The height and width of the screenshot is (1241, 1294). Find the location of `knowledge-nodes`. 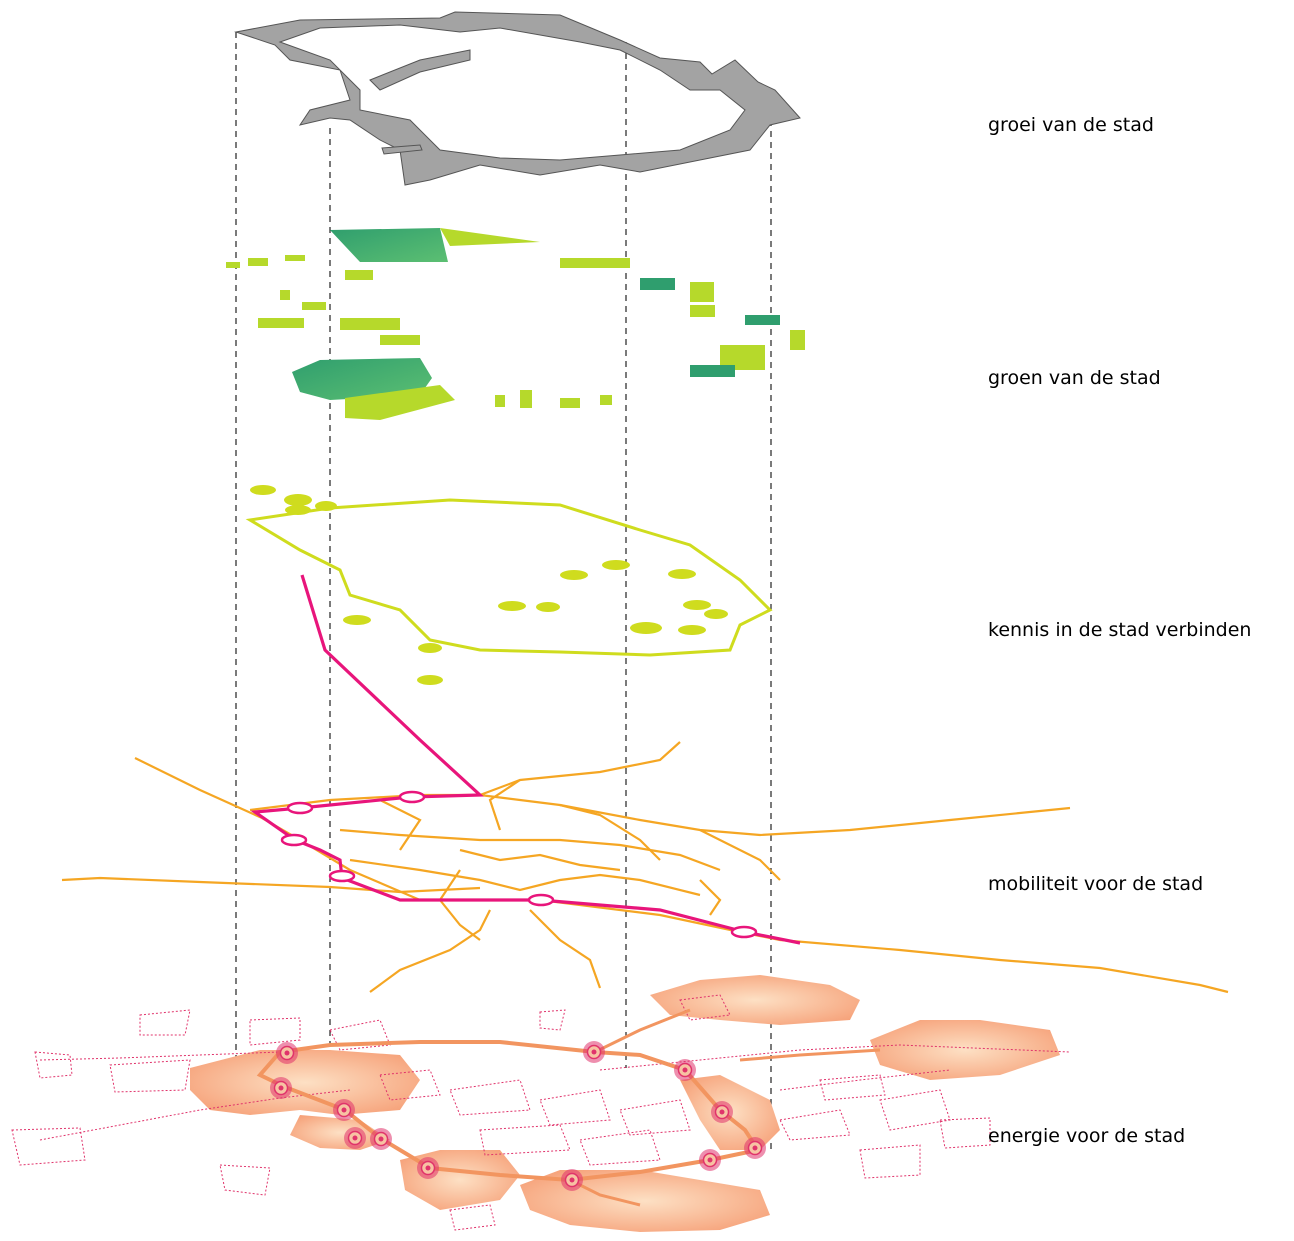

knowledge-nodes is located at coordinates (489, 585).